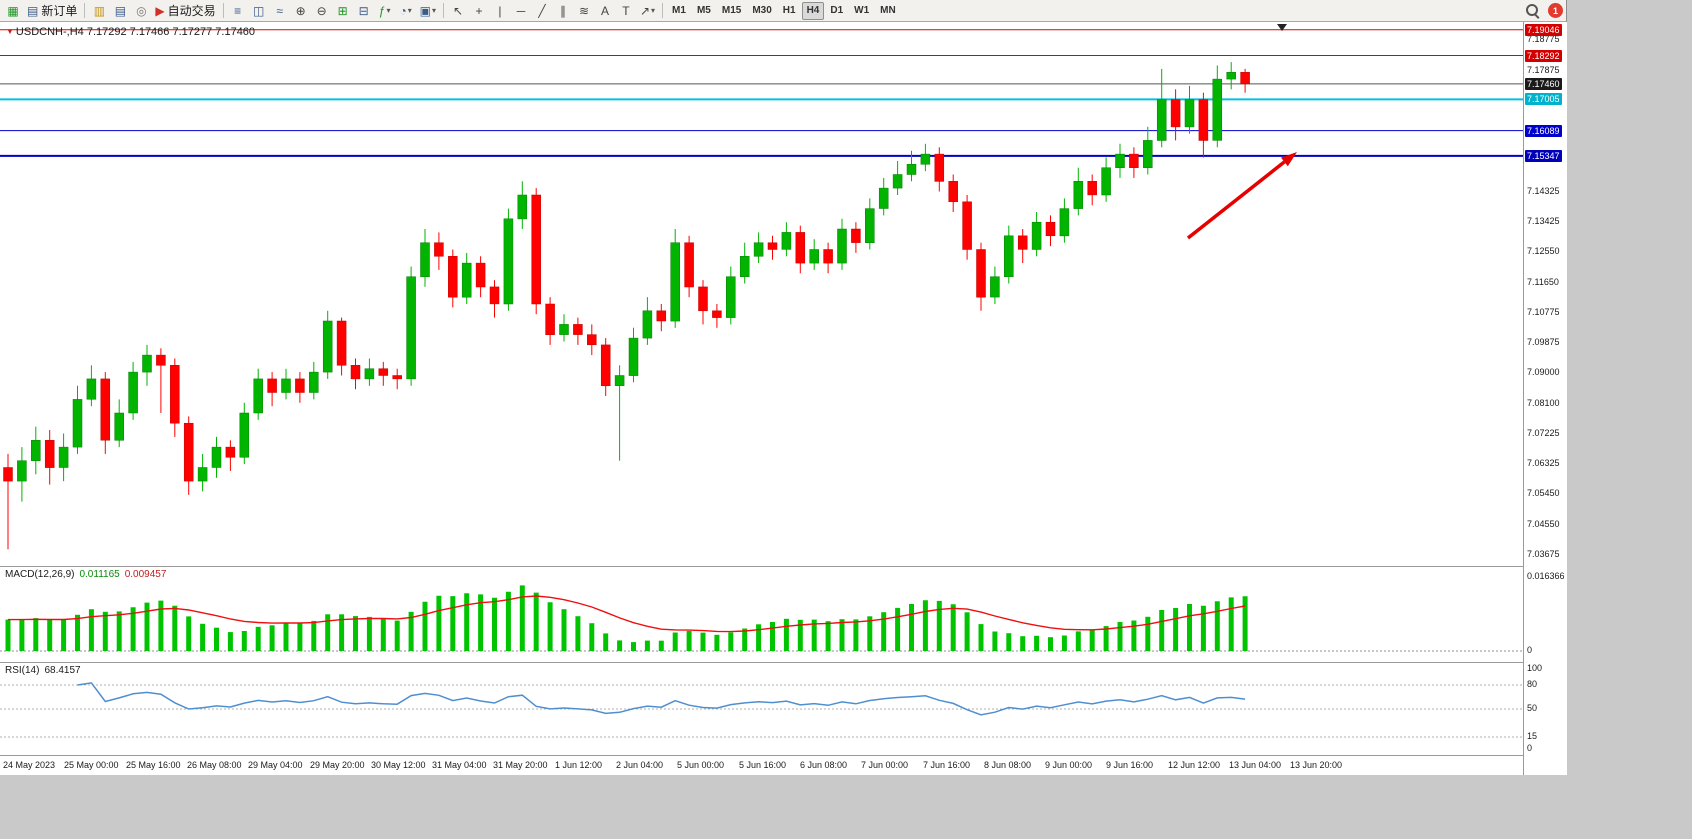 The width and height of the screenshot is (1692, 839). What do you see at coordinates (542, 11) in the screenshot?
I see `trendline-tool-button: ╱` at bounding box center [542, 11].